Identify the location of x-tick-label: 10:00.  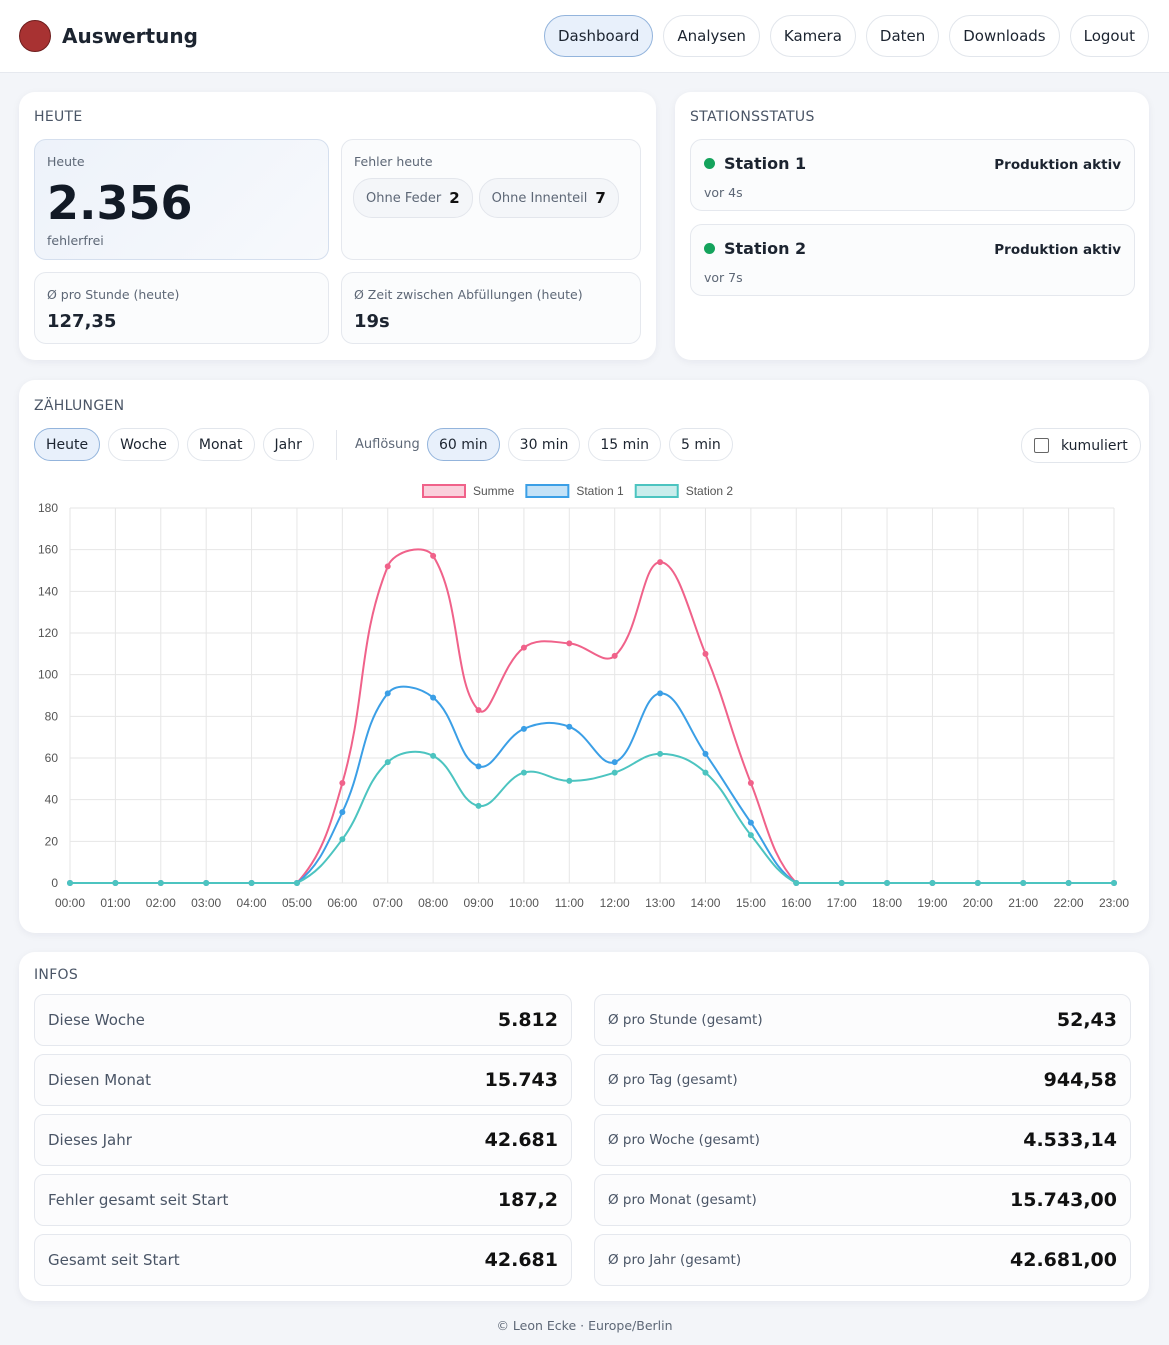
(524, 903).